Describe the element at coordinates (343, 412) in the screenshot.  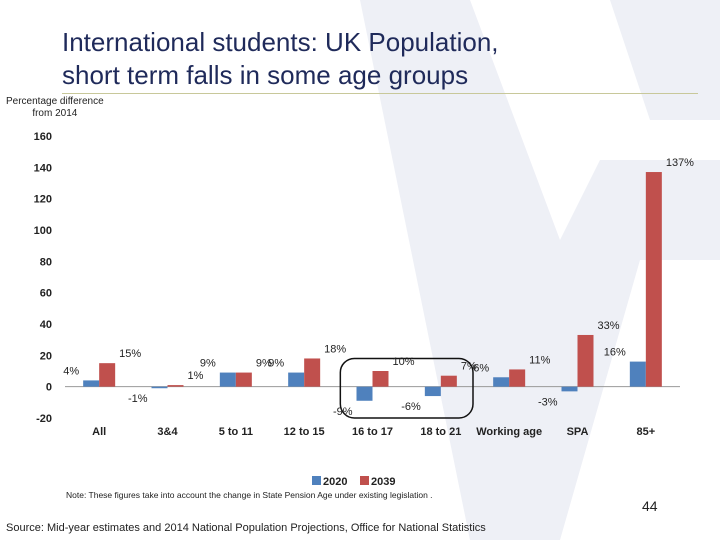
I see `data-label: -9%` at that location.